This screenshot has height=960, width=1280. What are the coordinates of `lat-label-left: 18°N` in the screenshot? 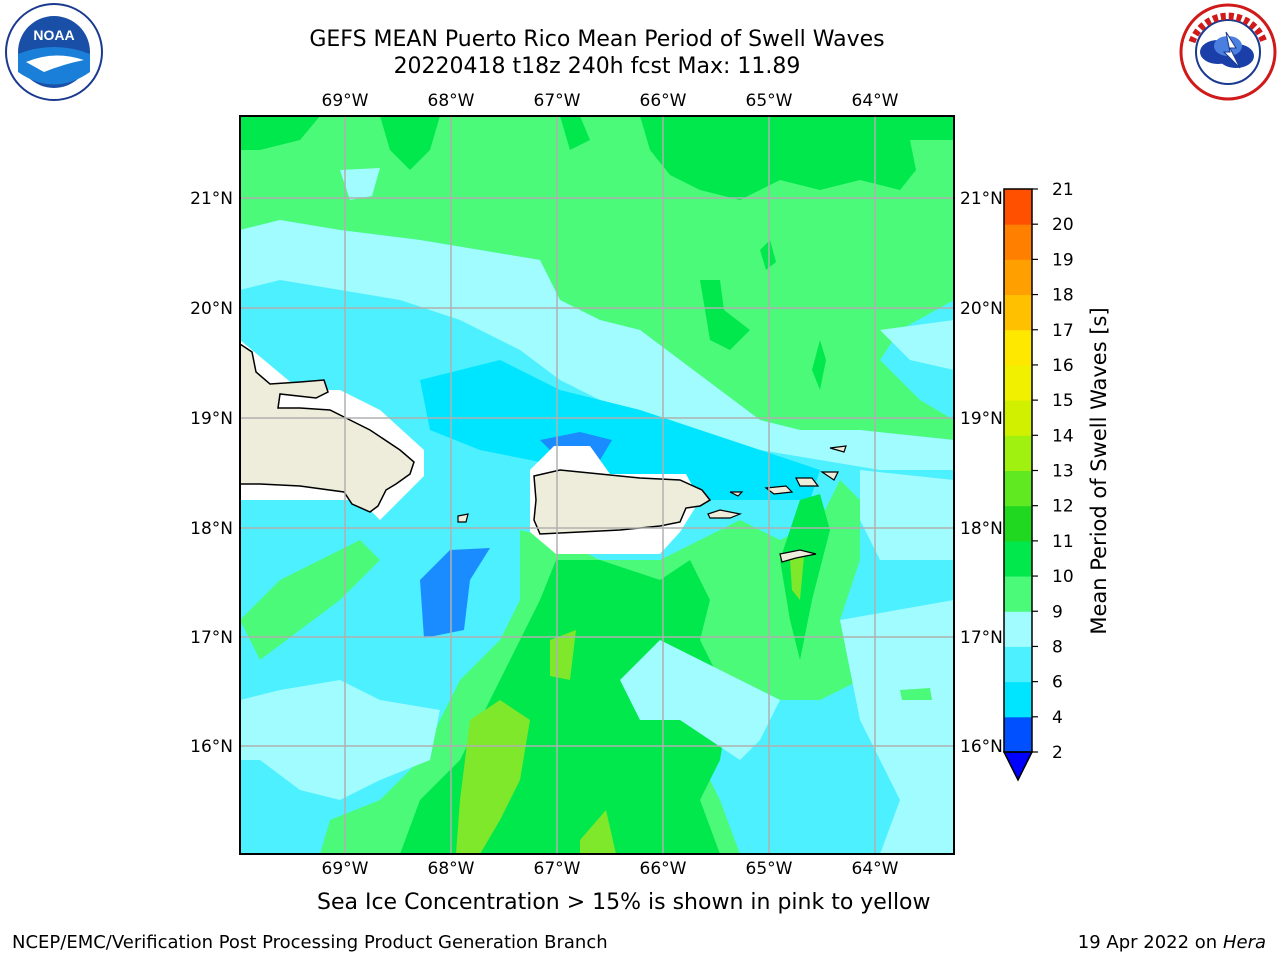 It's located at (211, 529).